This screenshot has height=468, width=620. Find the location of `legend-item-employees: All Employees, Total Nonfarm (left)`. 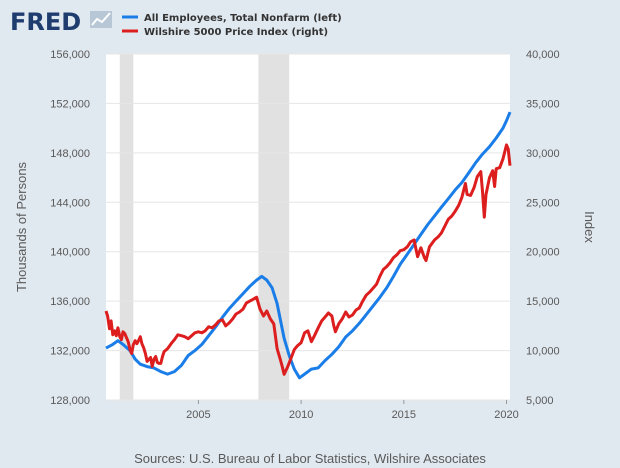

legend-item-employees: All Employees, Total Nonfarm (left) is located at coordinates (232, 18).